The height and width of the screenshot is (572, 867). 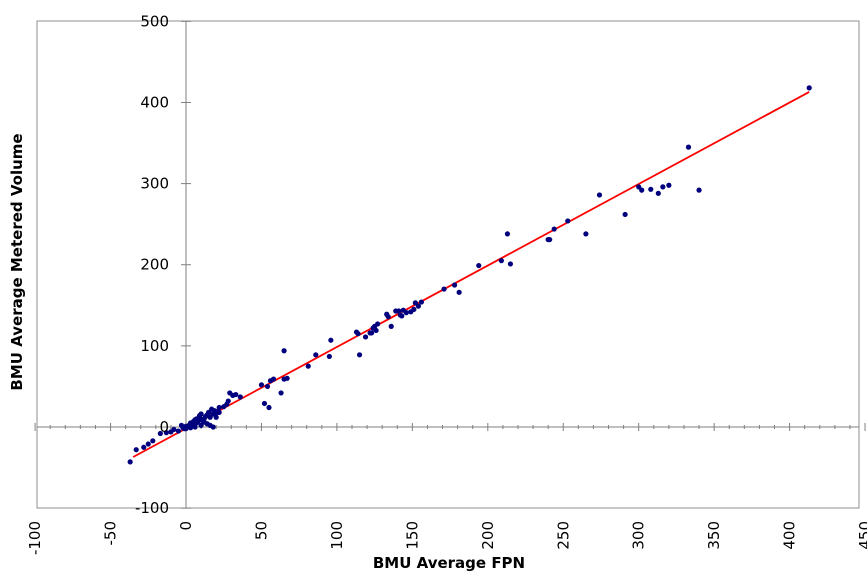 I want to click on x-tick-label: 200, so click(x=488, y=535).